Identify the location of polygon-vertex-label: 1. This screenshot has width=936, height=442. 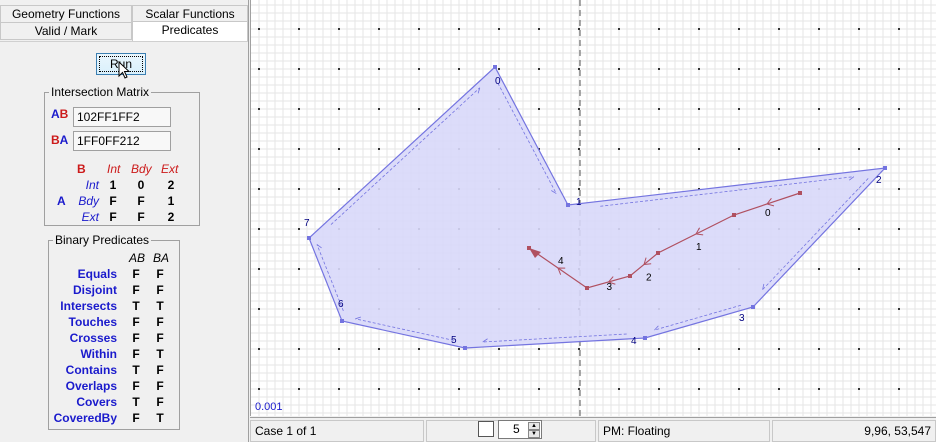
(579, 202).